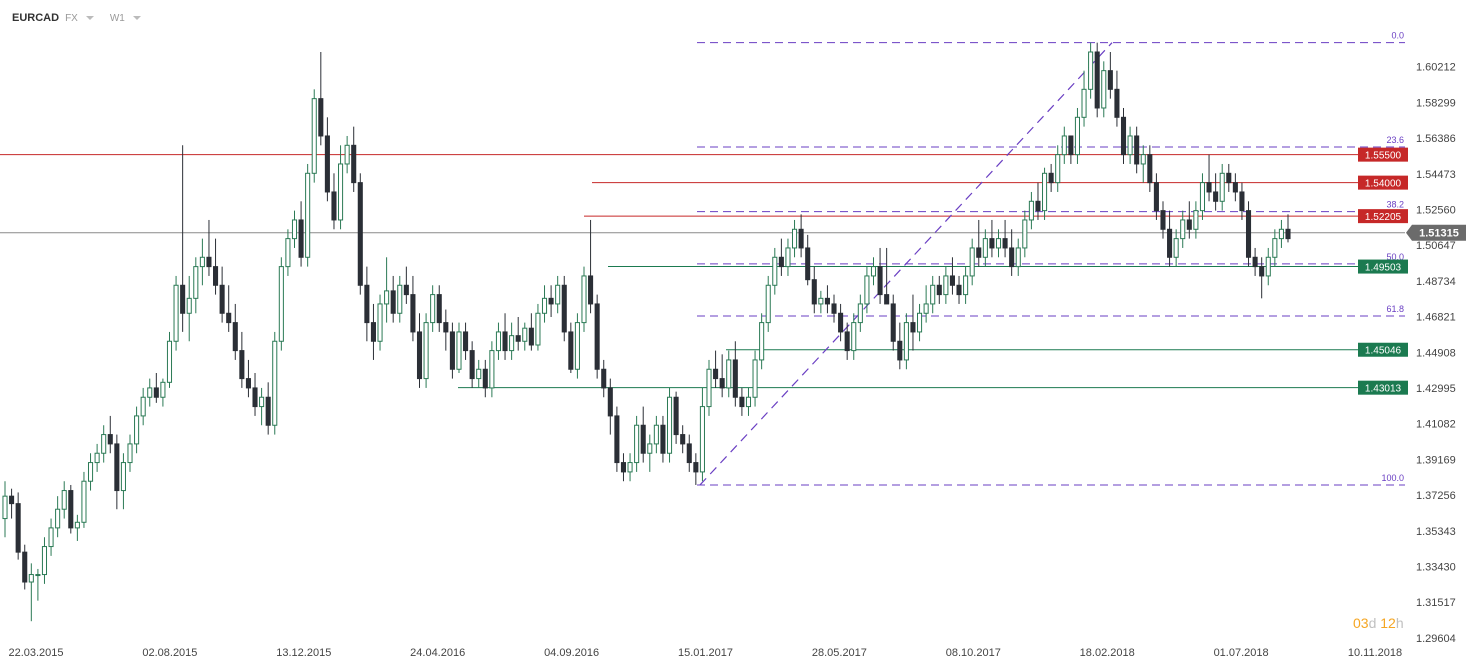 This screenshot has width=1475, height=669. Describe the element at coordinates (1383, 156) in the screenshot. I see `resistance-tag-text: 1.55500` at that location.